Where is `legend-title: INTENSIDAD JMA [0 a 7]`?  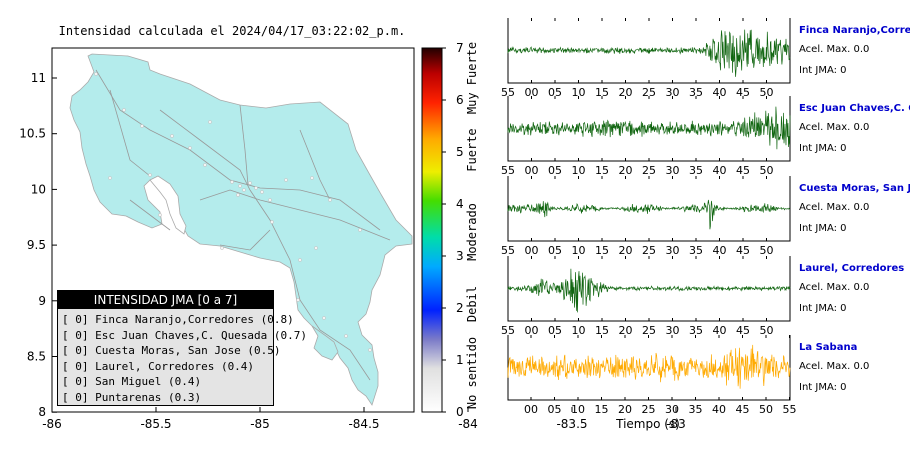 legend-title: INTENSIDAD JMA [0 a 7] is located at coordinates (165, 300).